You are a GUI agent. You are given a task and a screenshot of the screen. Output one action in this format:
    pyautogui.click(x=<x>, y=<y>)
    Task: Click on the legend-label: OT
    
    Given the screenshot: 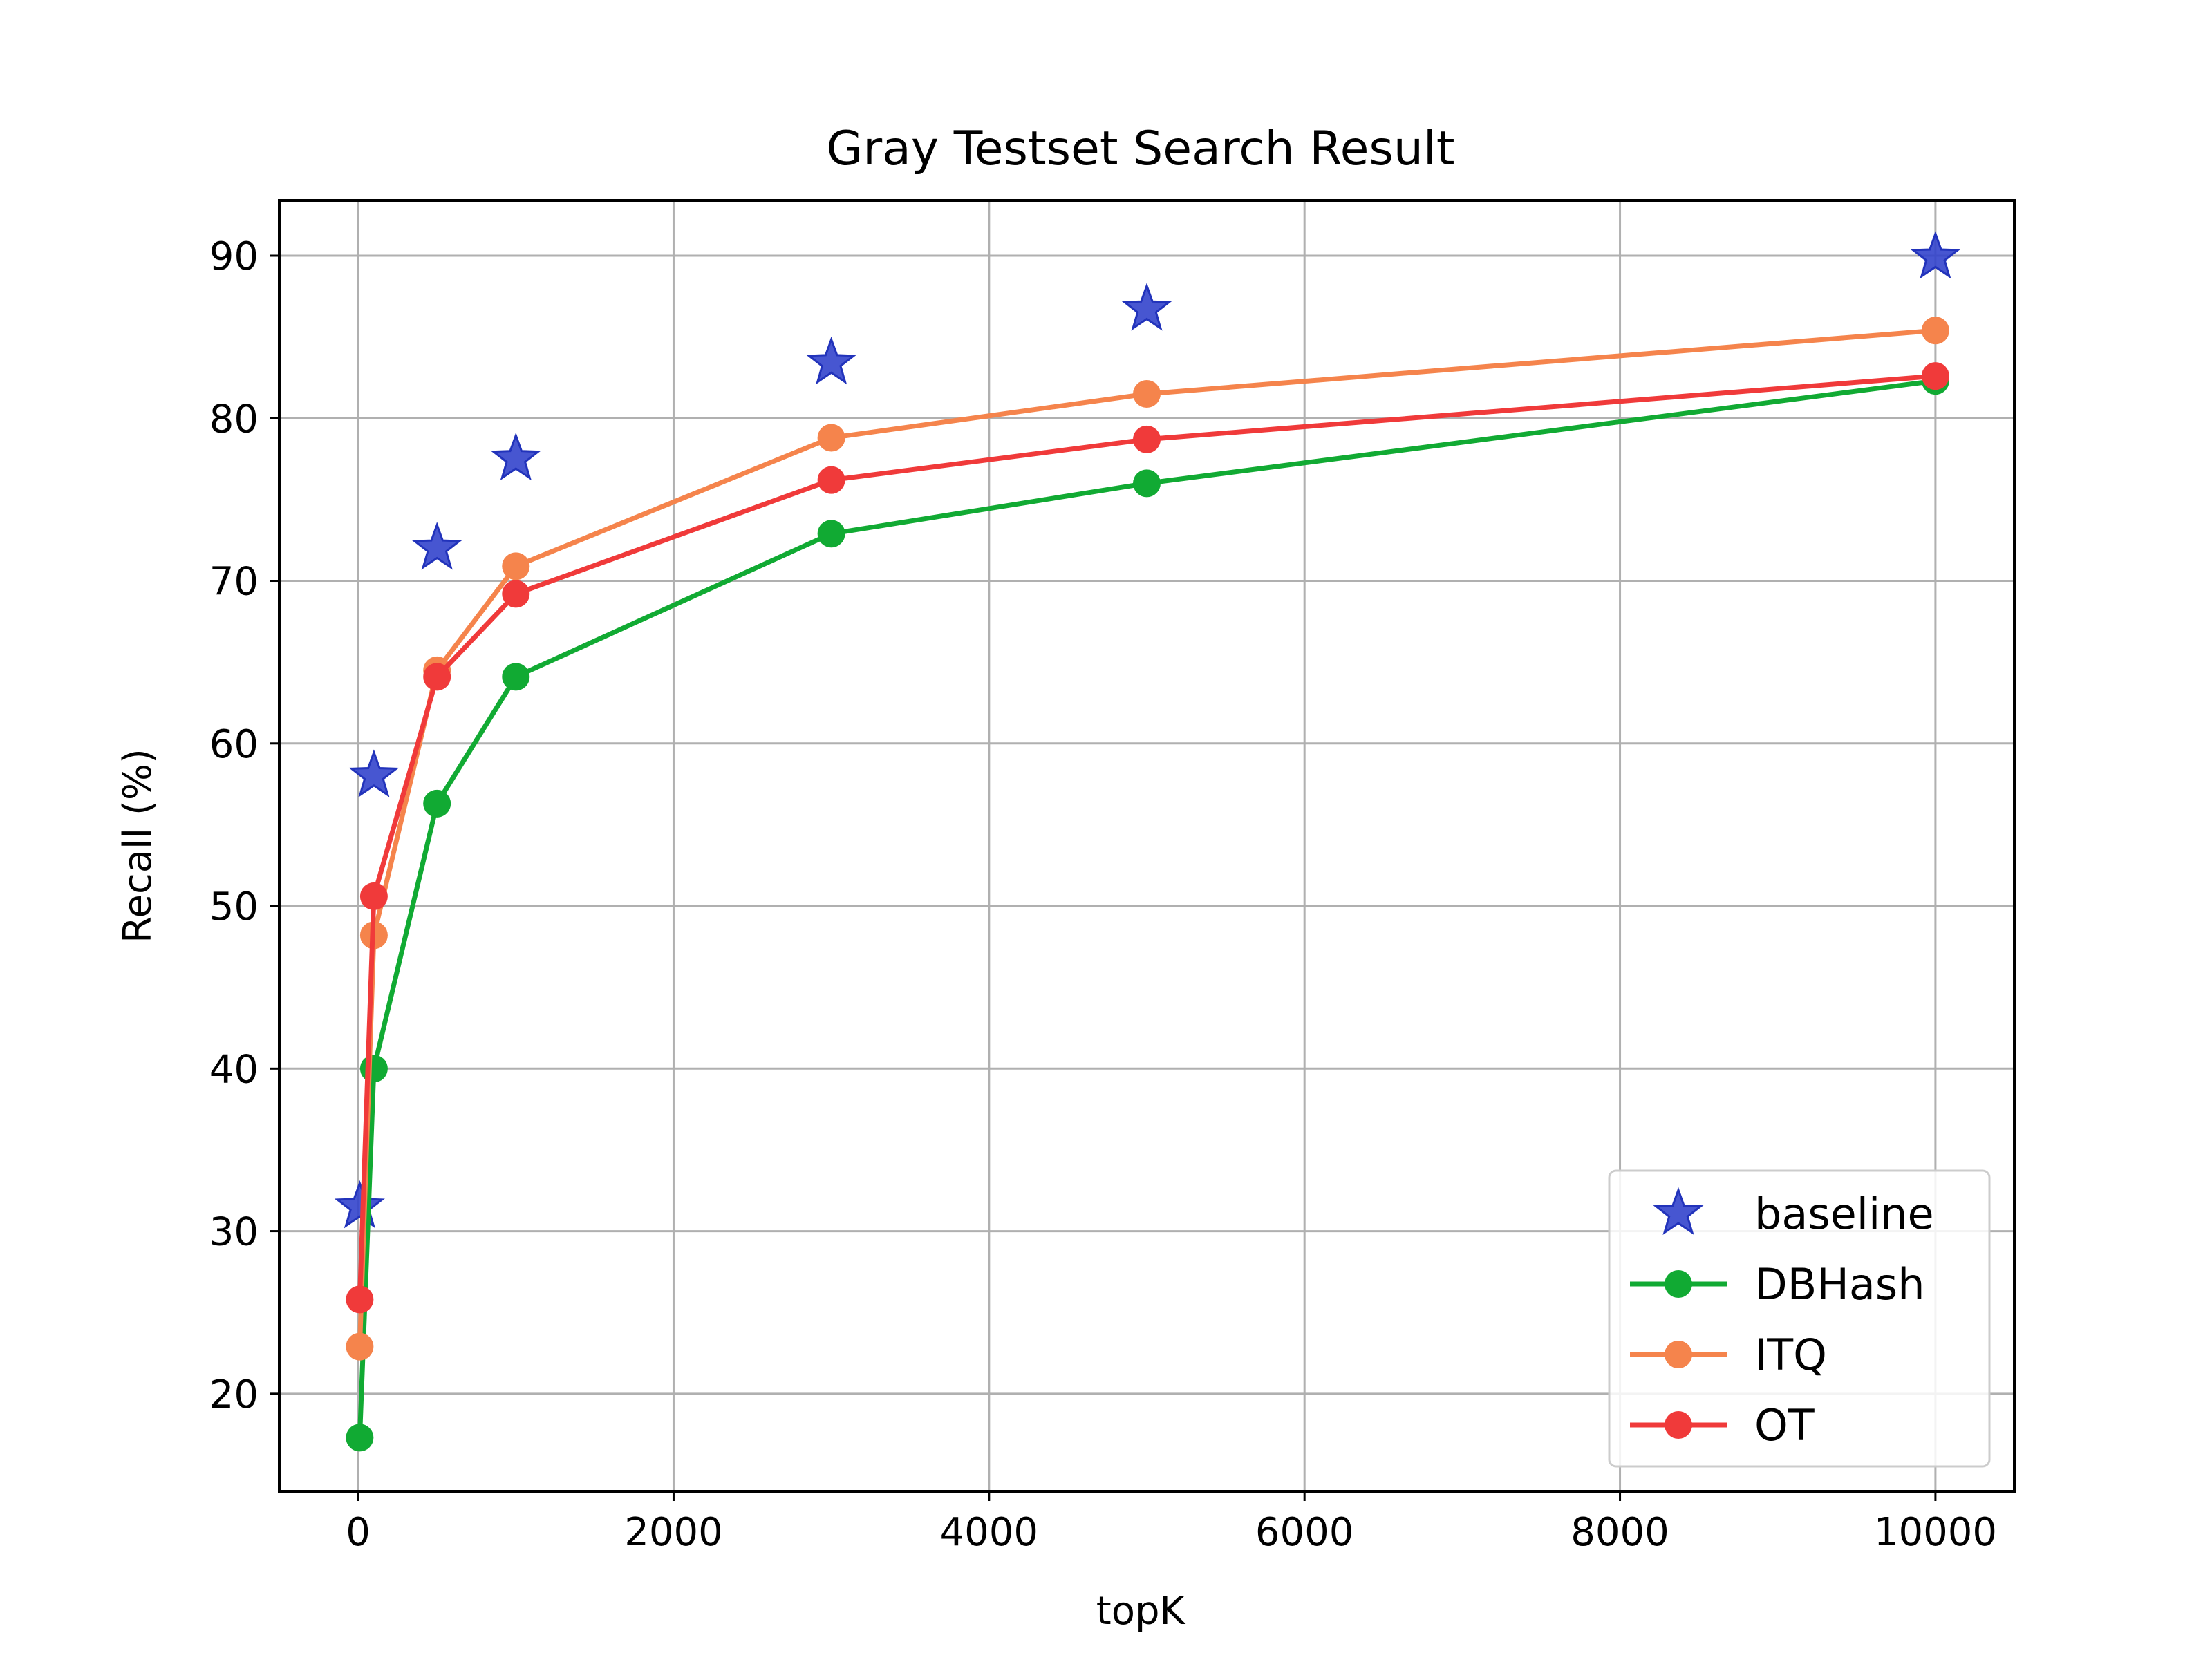 What is the action you would take?
    pyautogui.click(x=1784, y=1425)
    